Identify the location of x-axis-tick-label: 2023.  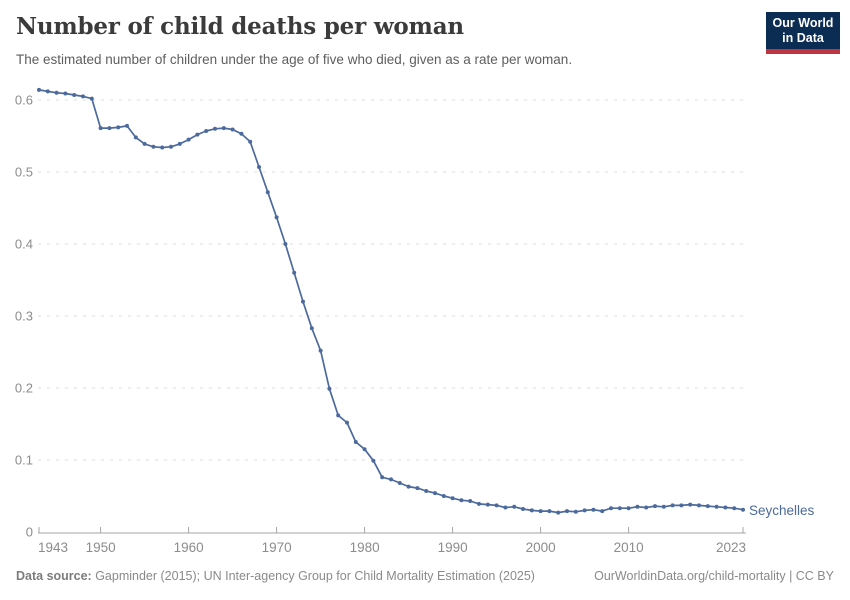
(731, 547).